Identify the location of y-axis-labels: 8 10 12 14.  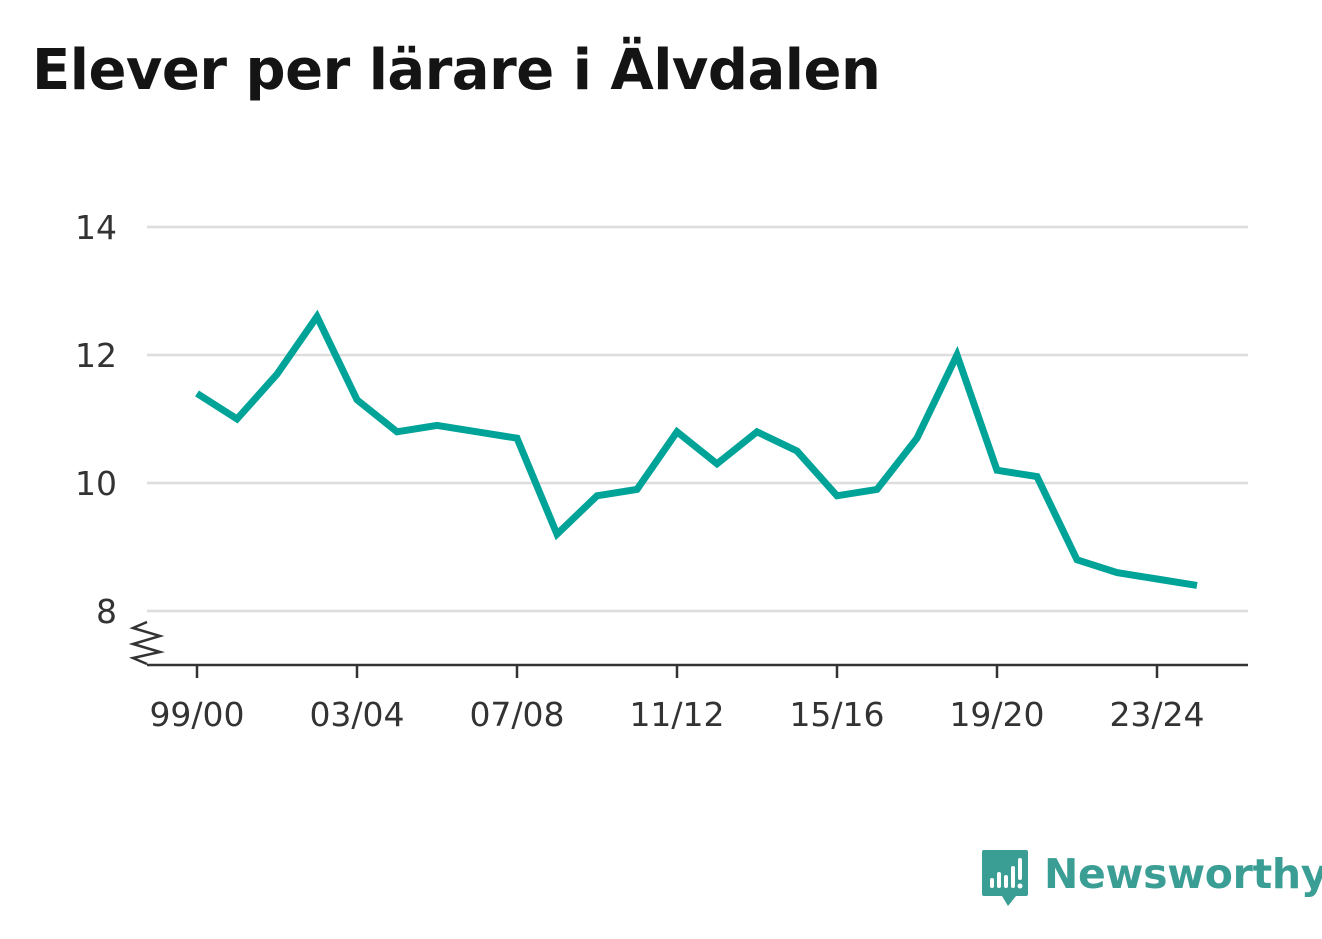
(120, 437).